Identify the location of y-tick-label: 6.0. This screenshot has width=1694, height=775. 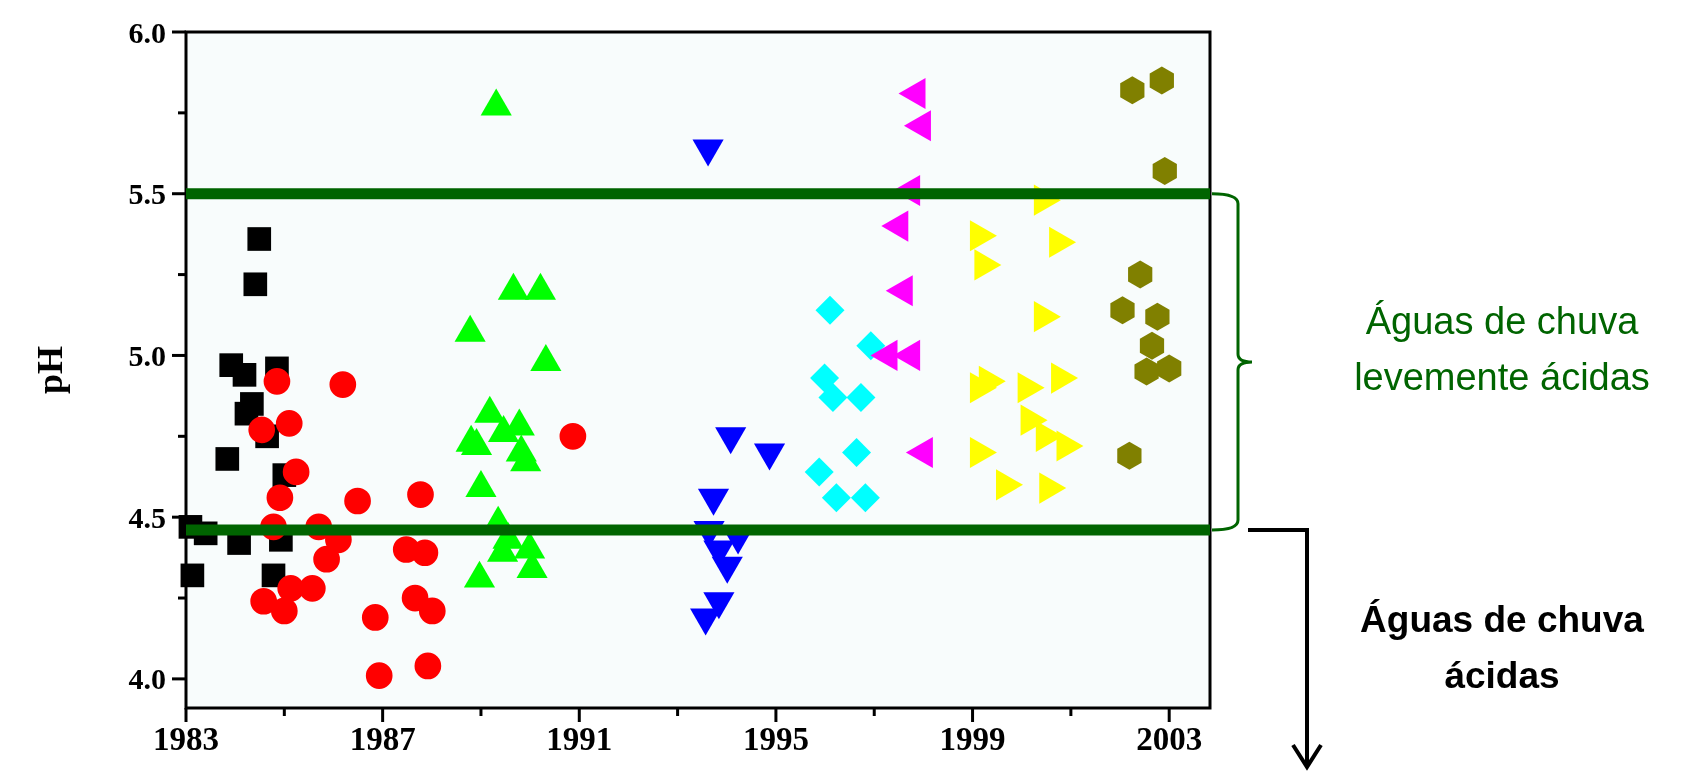
(147, 32).